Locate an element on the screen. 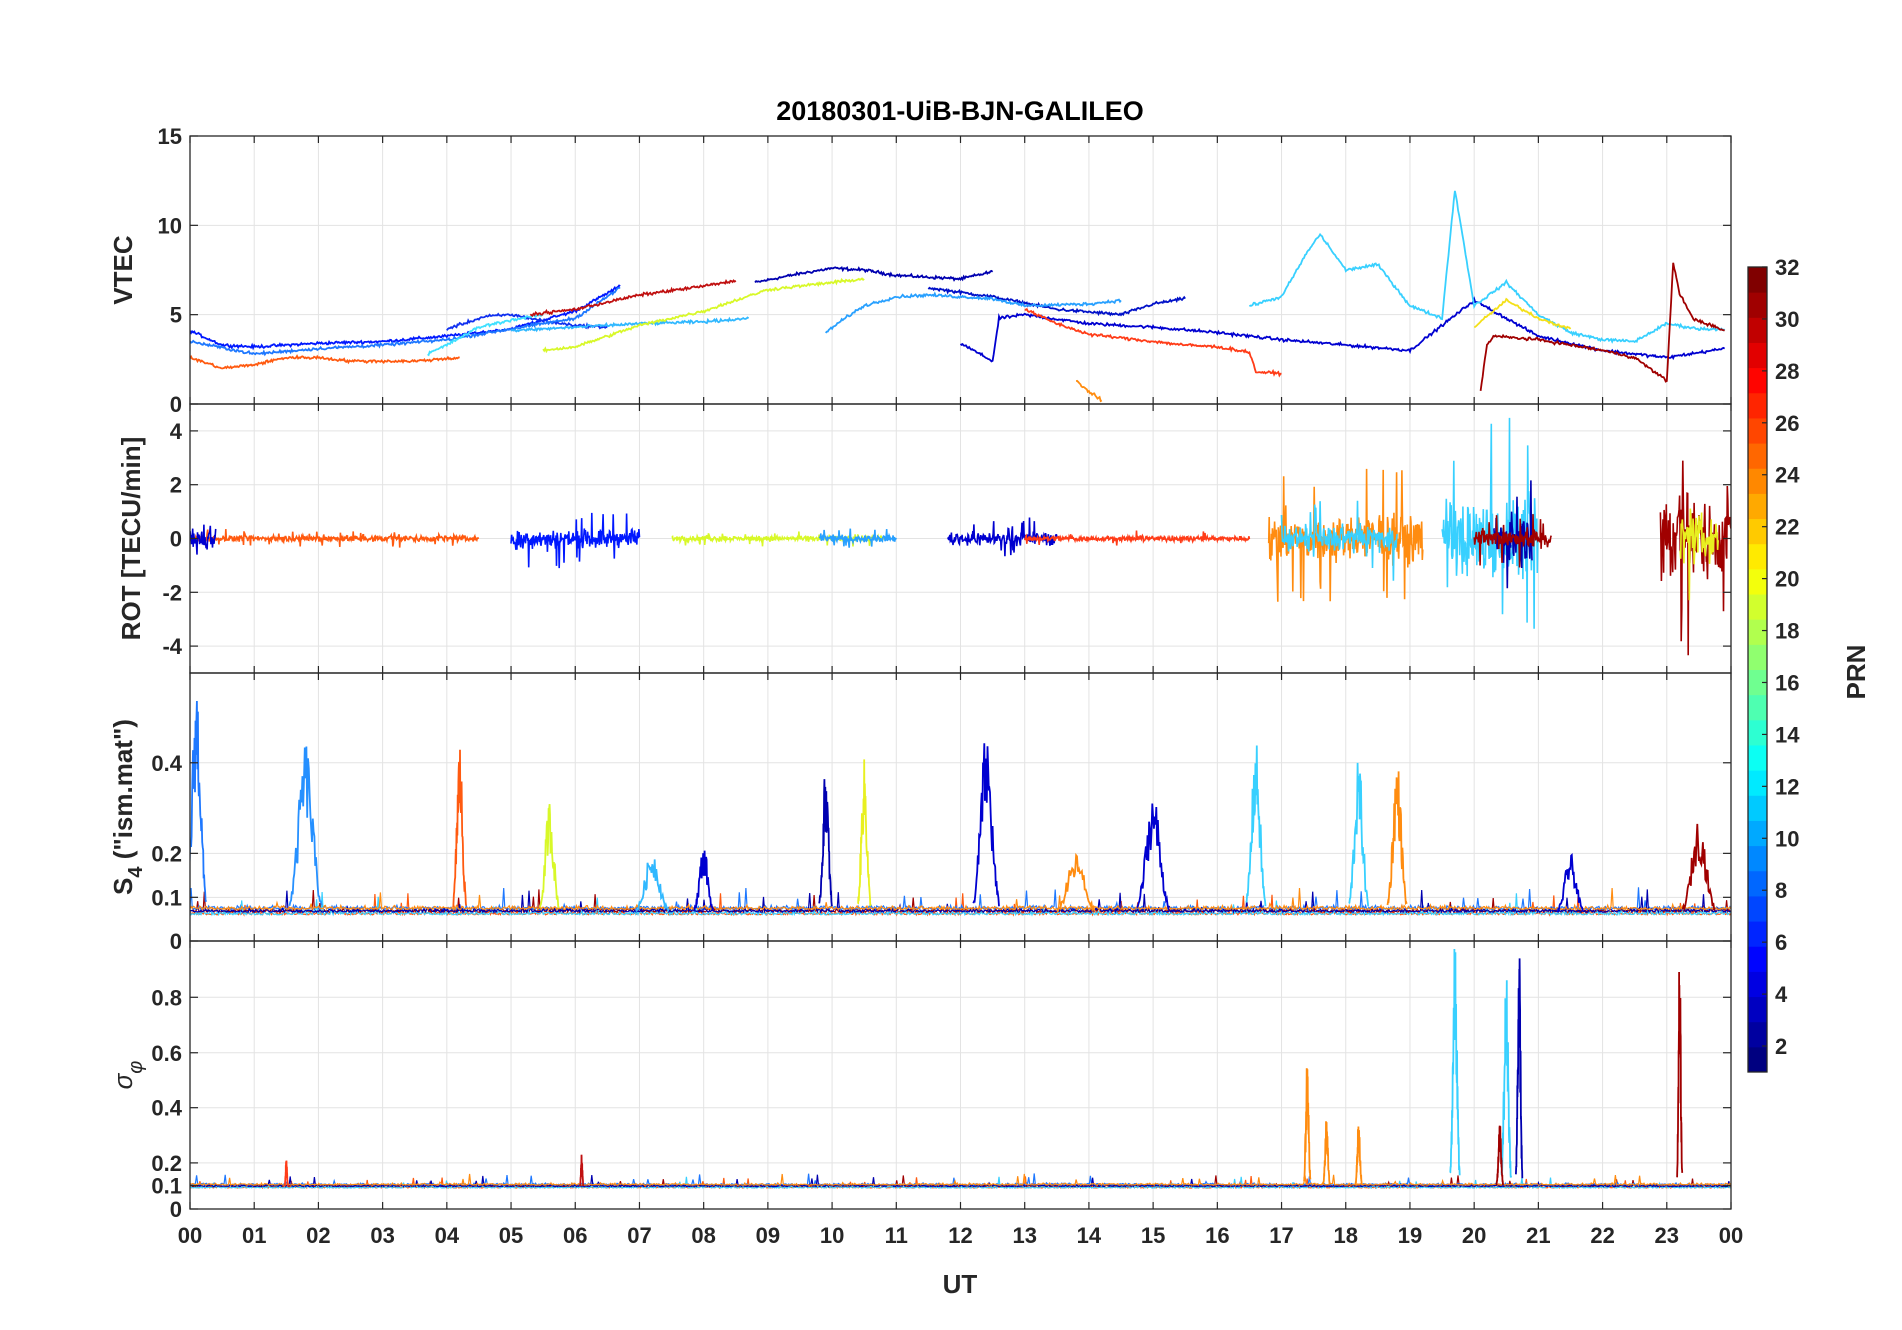  colorbar-label: PRN is located at coordinates (1856, 672).